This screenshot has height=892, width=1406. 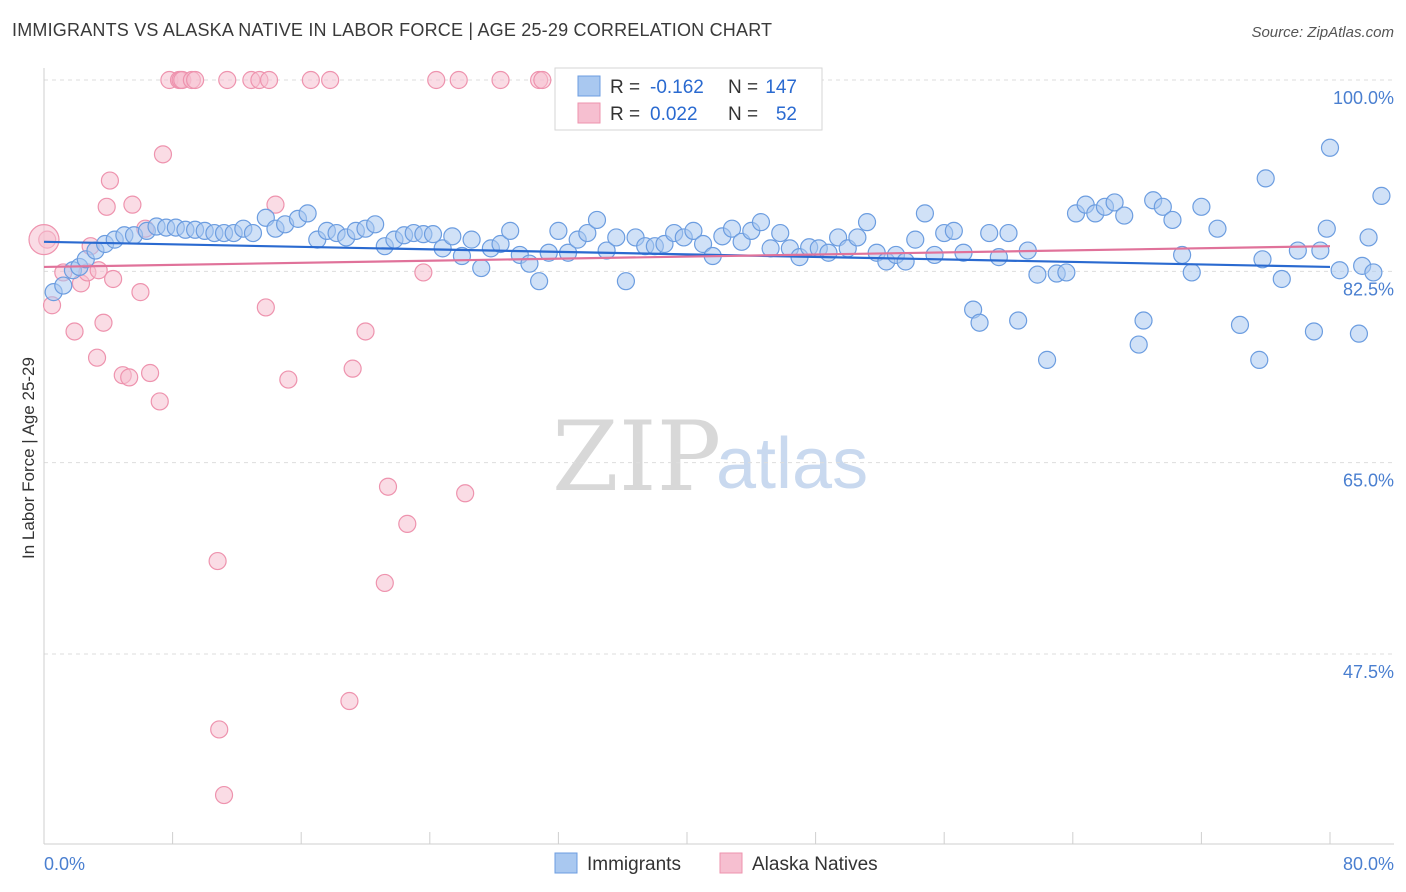 What do you see at coordinates (743, 87) in the screenshot?
I see `immigrants-n-label: N =` at bounding box center [743, 87].